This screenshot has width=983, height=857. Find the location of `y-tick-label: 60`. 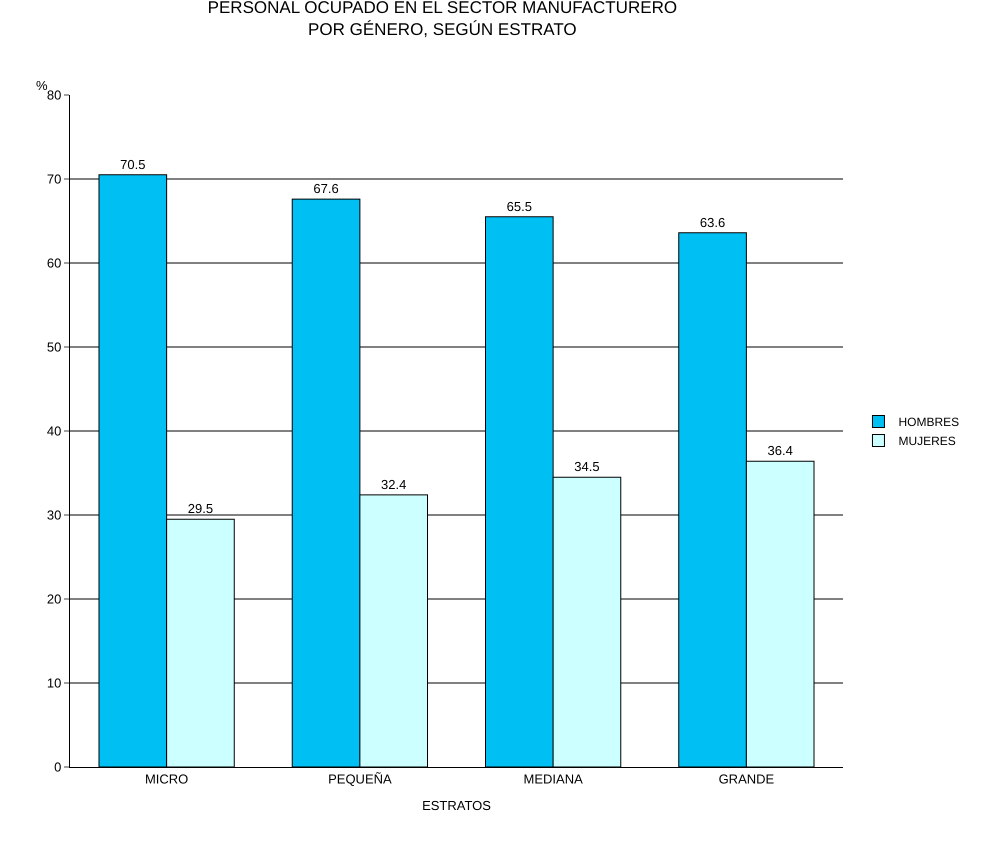

y-tick-label: 60 is located at coordinates (54, 263).